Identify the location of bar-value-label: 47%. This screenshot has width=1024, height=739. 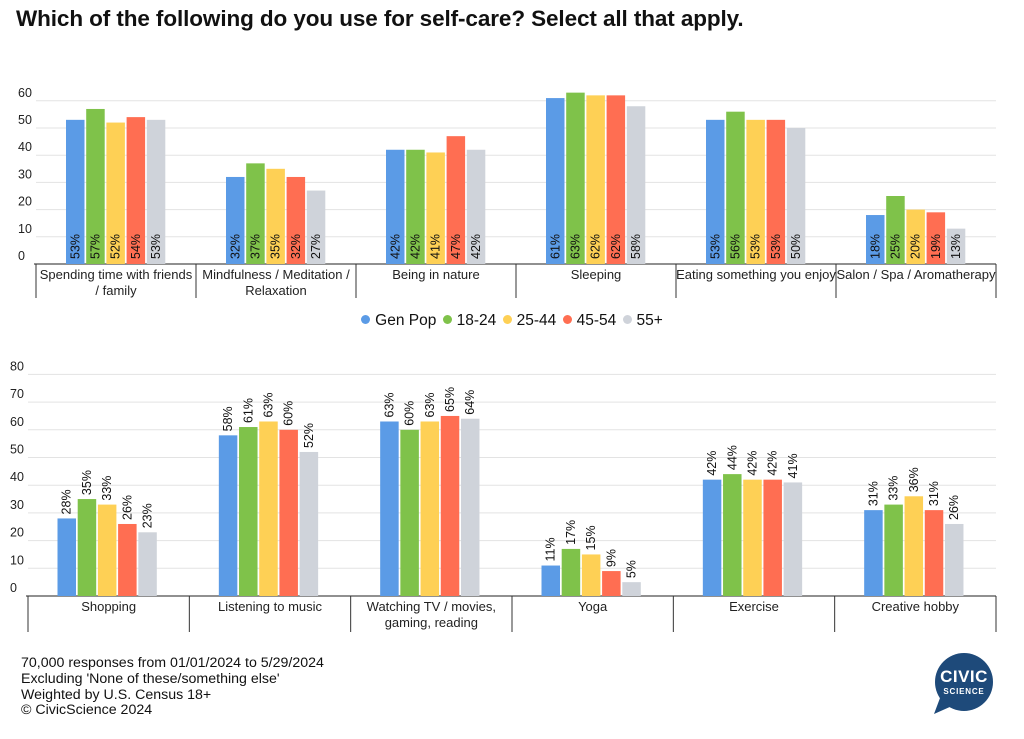
(456, 246).